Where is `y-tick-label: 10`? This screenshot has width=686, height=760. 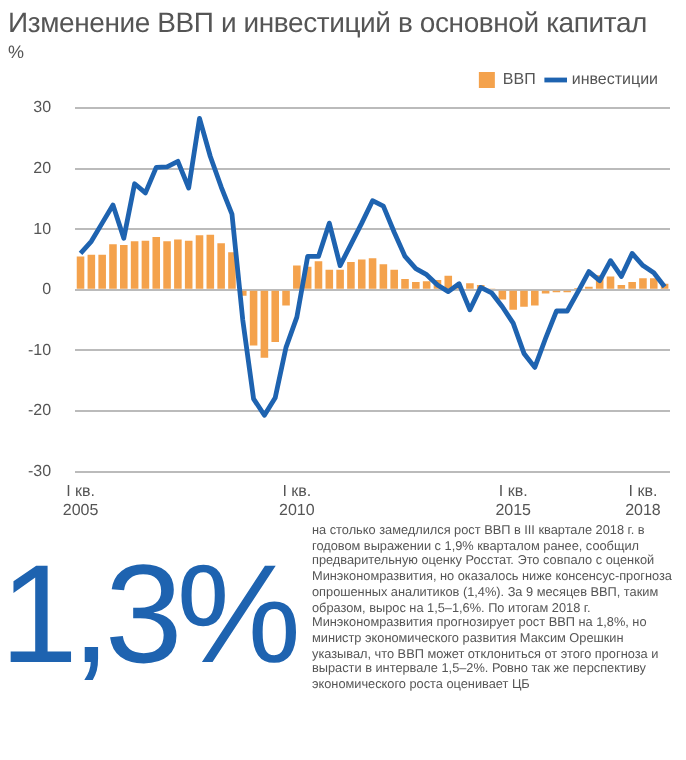 y-tick-label: 10 is located at coordinates (43, 228).